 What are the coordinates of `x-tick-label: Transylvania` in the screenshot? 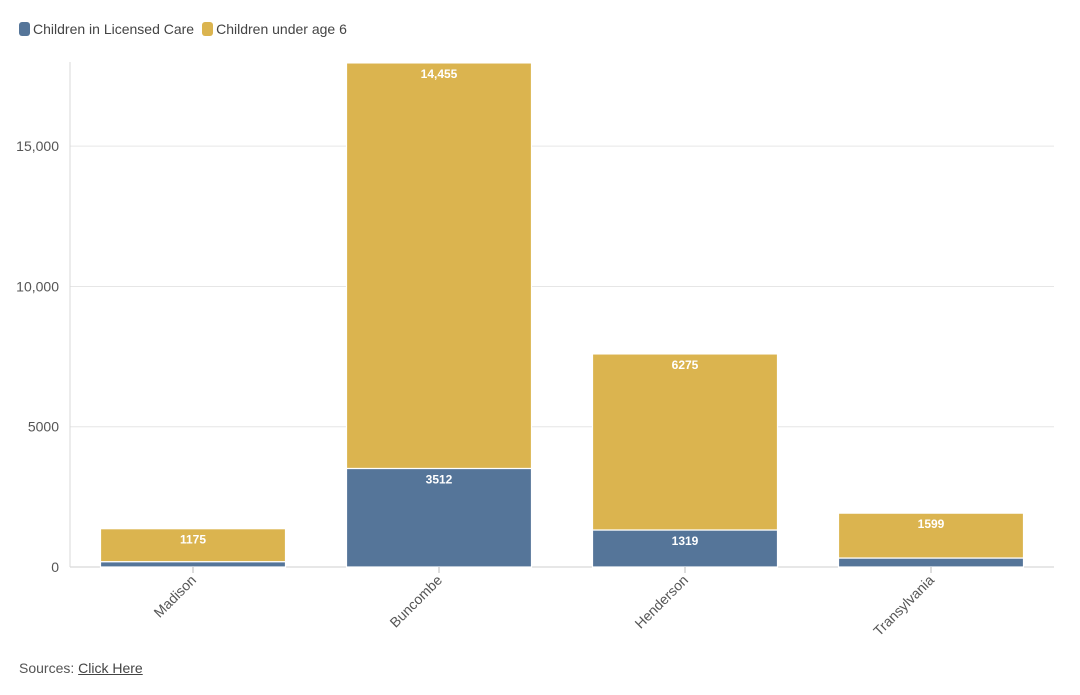 It's located at (903, 605).